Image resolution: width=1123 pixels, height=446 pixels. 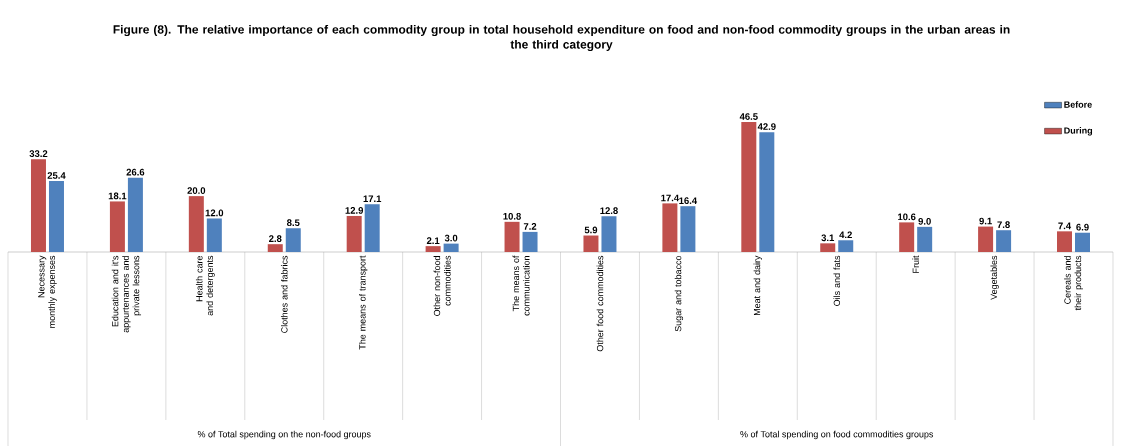 I want to click on x-tick-label: Oils and fats, so click(x=837, y=280).